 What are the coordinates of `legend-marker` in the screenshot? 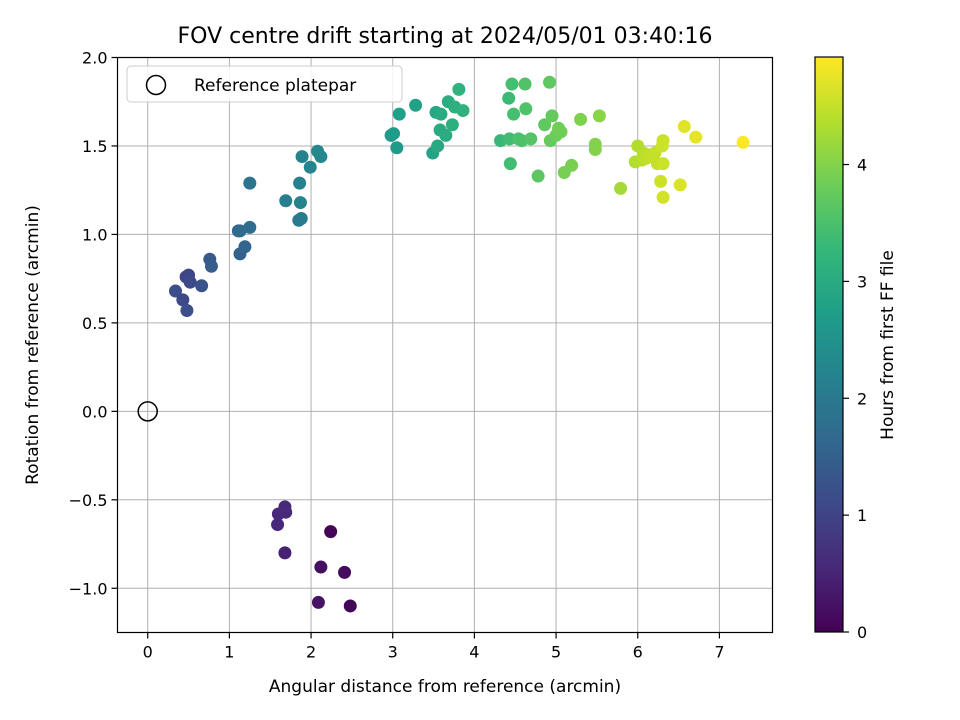 It's located at (156, 85).